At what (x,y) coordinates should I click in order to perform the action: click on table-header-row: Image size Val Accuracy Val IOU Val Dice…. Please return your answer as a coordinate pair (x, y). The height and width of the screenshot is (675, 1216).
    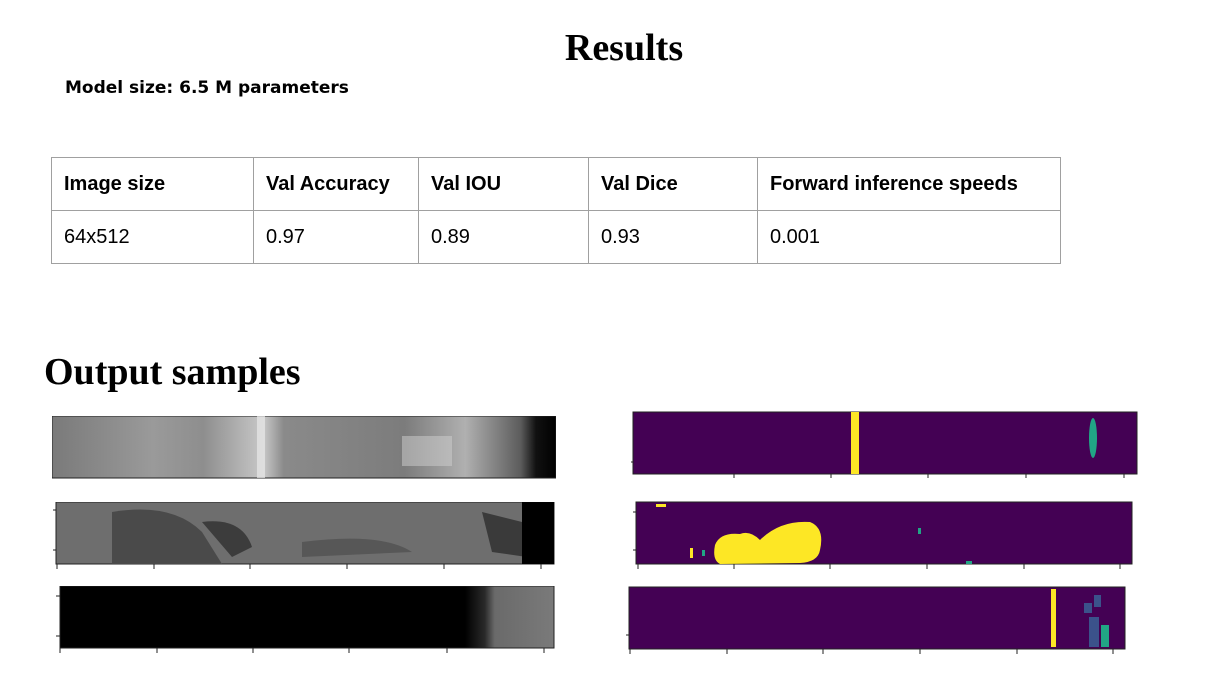
    Looking at the image, I should click on (556, 184).